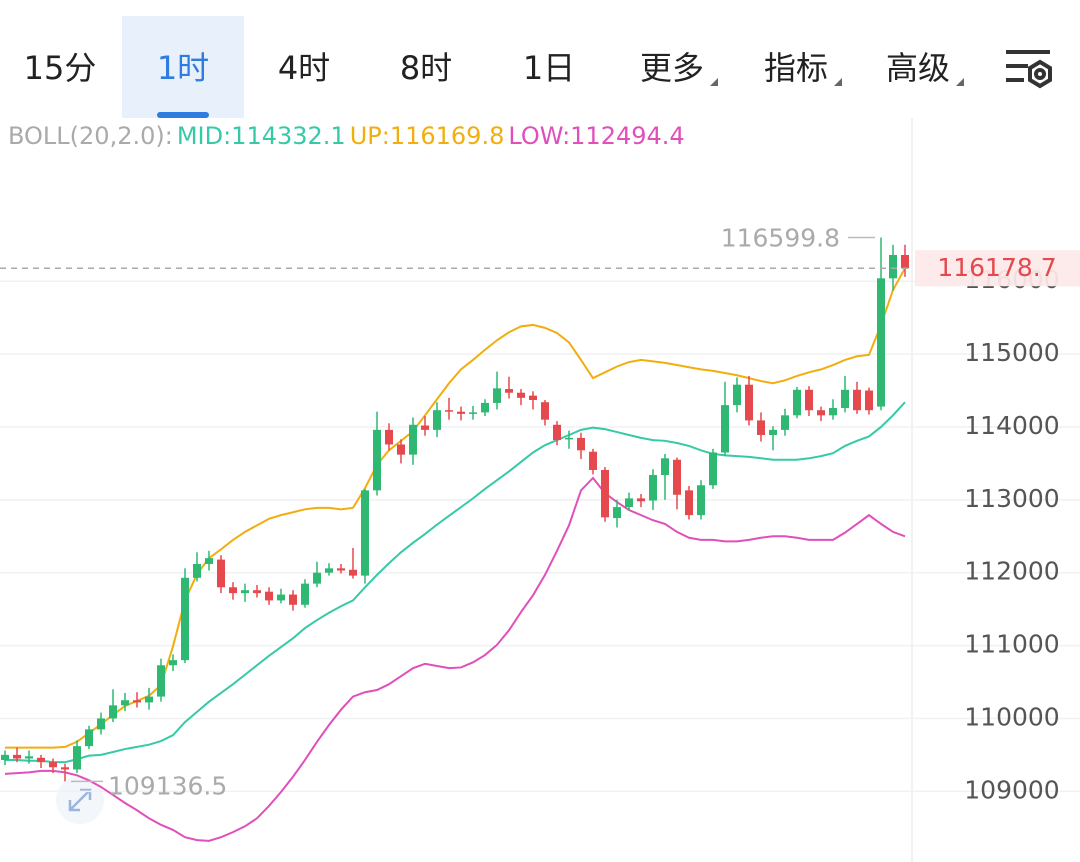 This screenshot has width=1080, height=862. What do you see at coordinates (1011, 352) in the screenshot?
I see `y-tick-label: 115000` at bounding box center [1011, 352].